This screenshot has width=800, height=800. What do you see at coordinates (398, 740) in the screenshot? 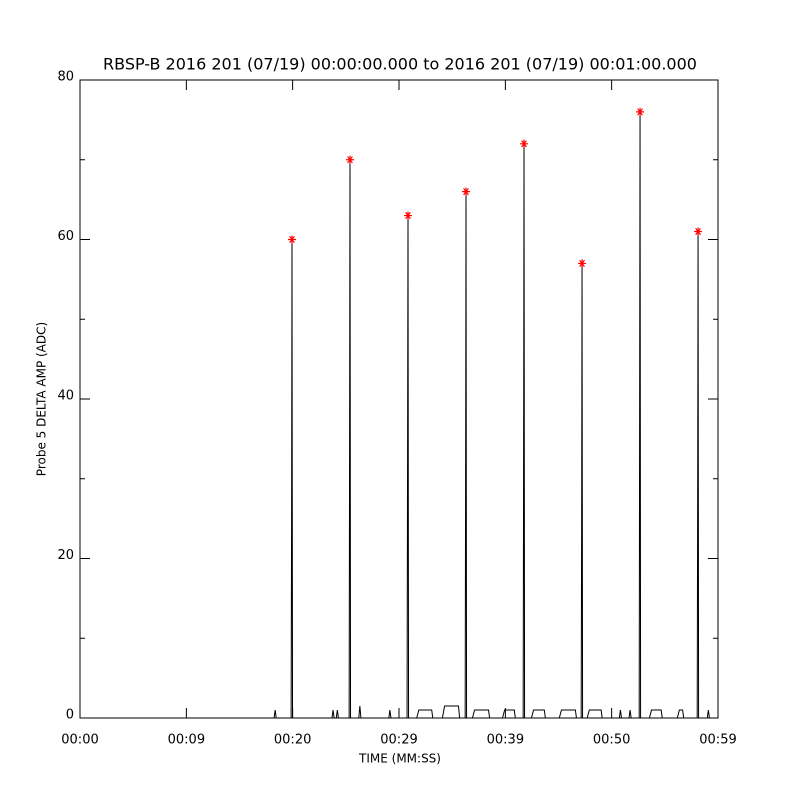
I see `x-tick-label: 00:29` at bounding box center [398, 740].